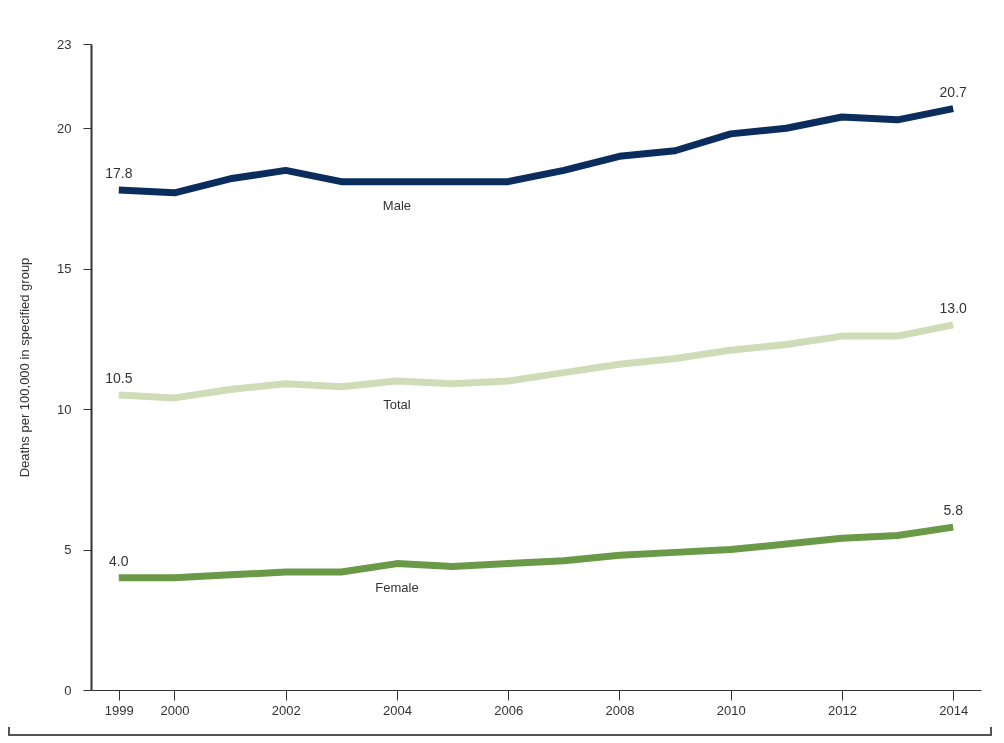 Image resolution: width=1004 pixels, height=743 pixels. Describe the element at coordinates (953, 91) in the screenshot. I see `data-label: 20.7` at that location.